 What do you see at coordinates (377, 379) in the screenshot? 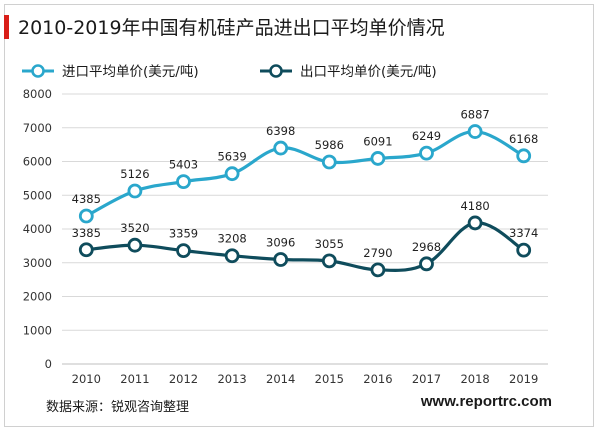
I see `x-tick-label: 2016` at bounding box center [377, 379].